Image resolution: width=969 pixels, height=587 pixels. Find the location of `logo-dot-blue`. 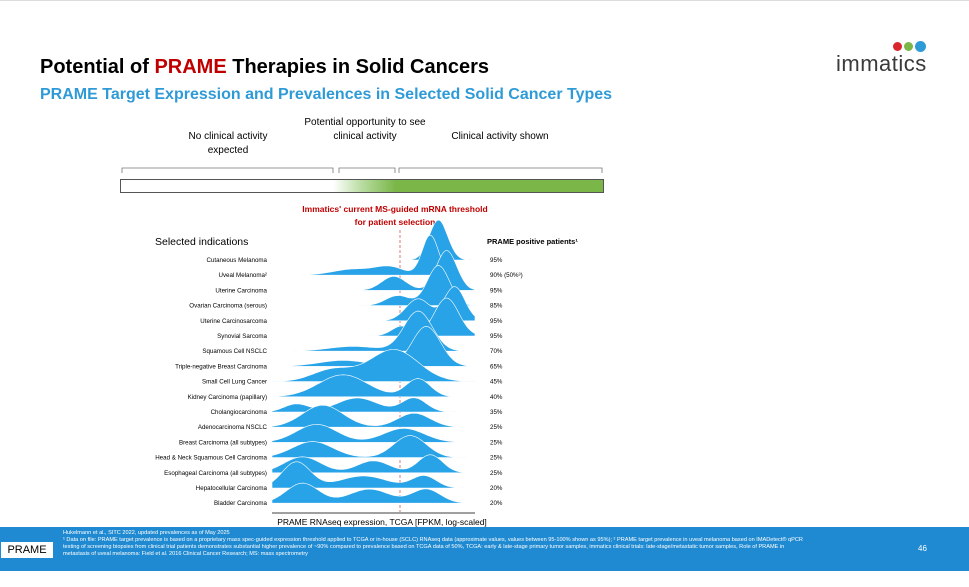

logo-dot-blue is located at coordinates (920, 46).